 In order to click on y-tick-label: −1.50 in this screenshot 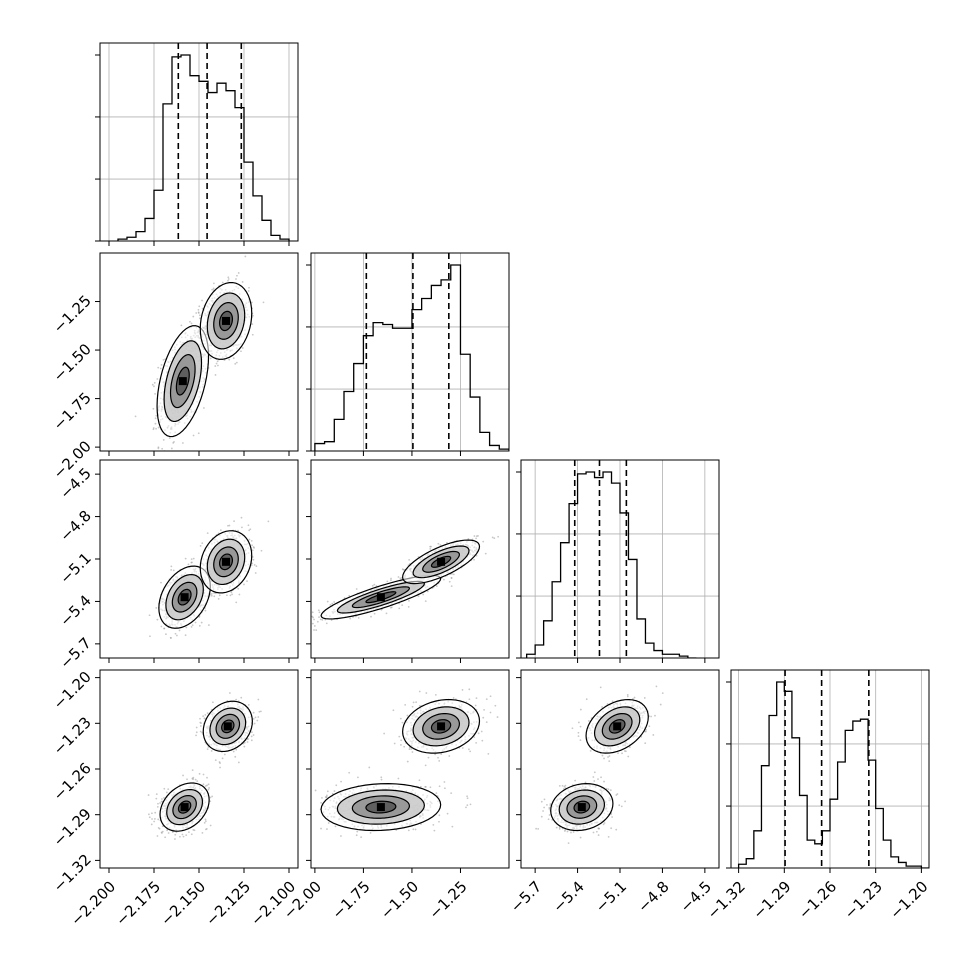, I will do `click(72, 362)`.